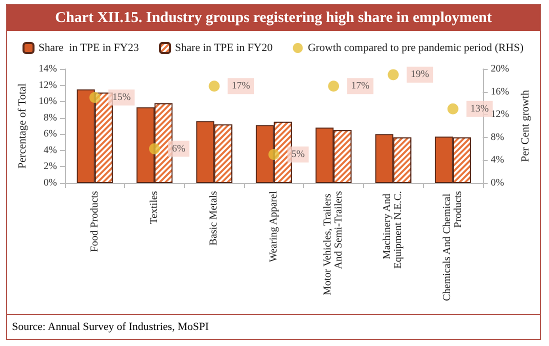 The width and height of the screenshot is (549, 346). What do you see at coordinates (274, 226) in the screenshot?
I see `x-tick-label: Wearing Apparel` at bounding box center [274, 226].